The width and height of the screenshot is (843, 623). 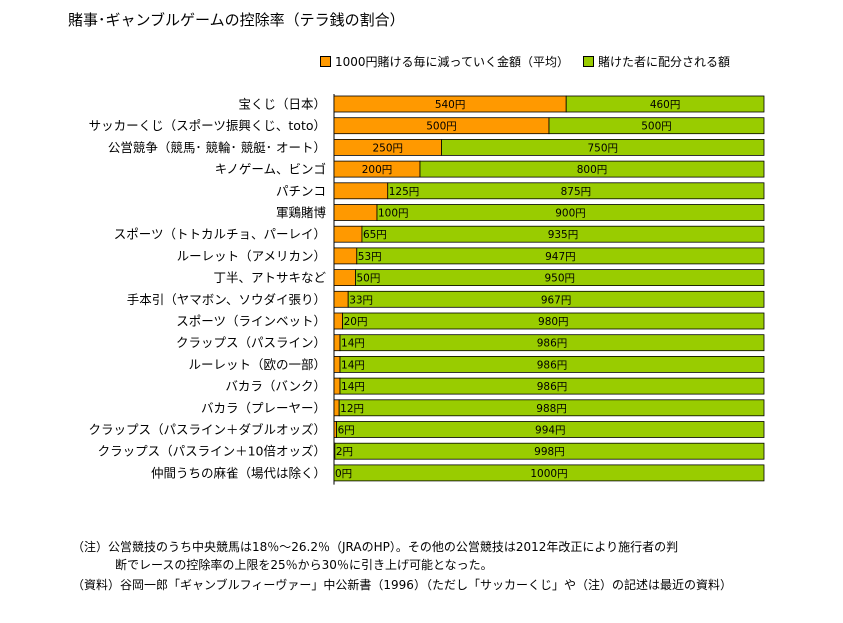 I want to click on category-label: スポーツ（ラインベット）, so click(x=251, y=321).